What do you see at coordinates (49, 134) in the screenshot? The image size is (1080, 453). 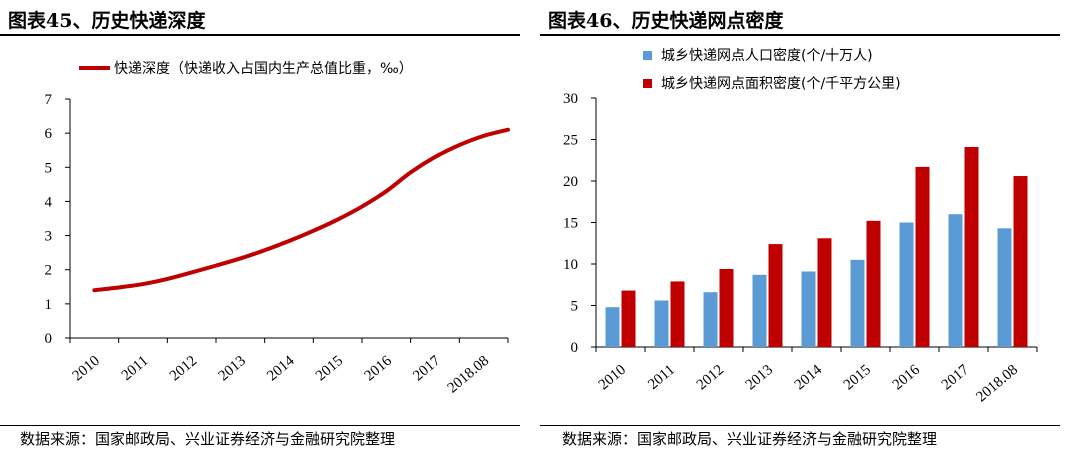 I see `y-tick-label: 6` at bounding box center [49, 134].